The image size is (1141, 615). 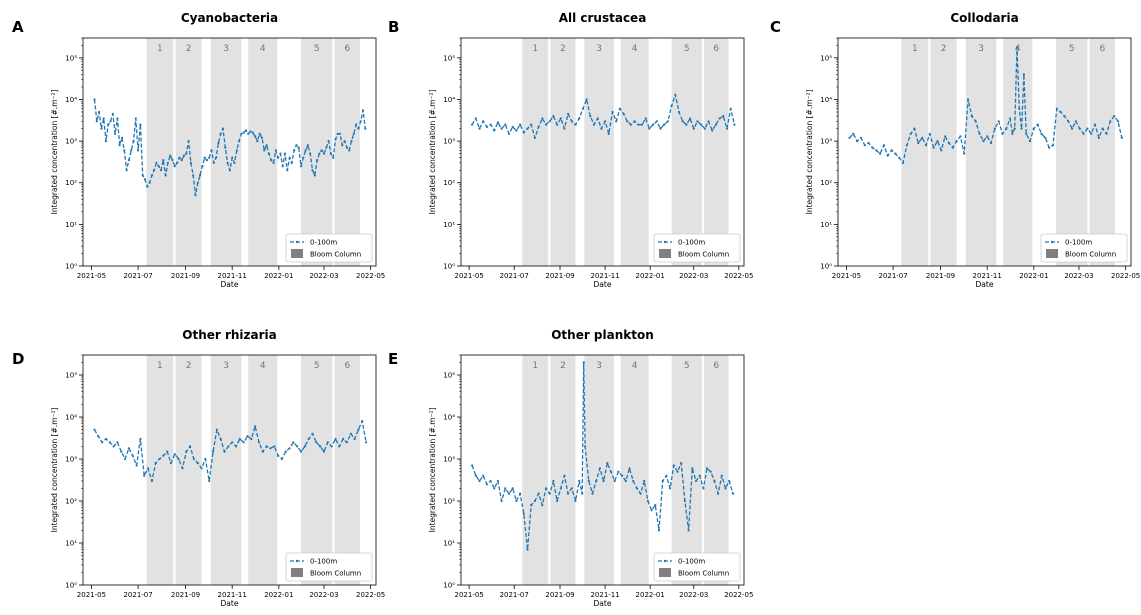 What do you see at coordinates (297, 253) in the screenshot?
I see `legend-bloom-swatch` at bounding box center [297, 253].